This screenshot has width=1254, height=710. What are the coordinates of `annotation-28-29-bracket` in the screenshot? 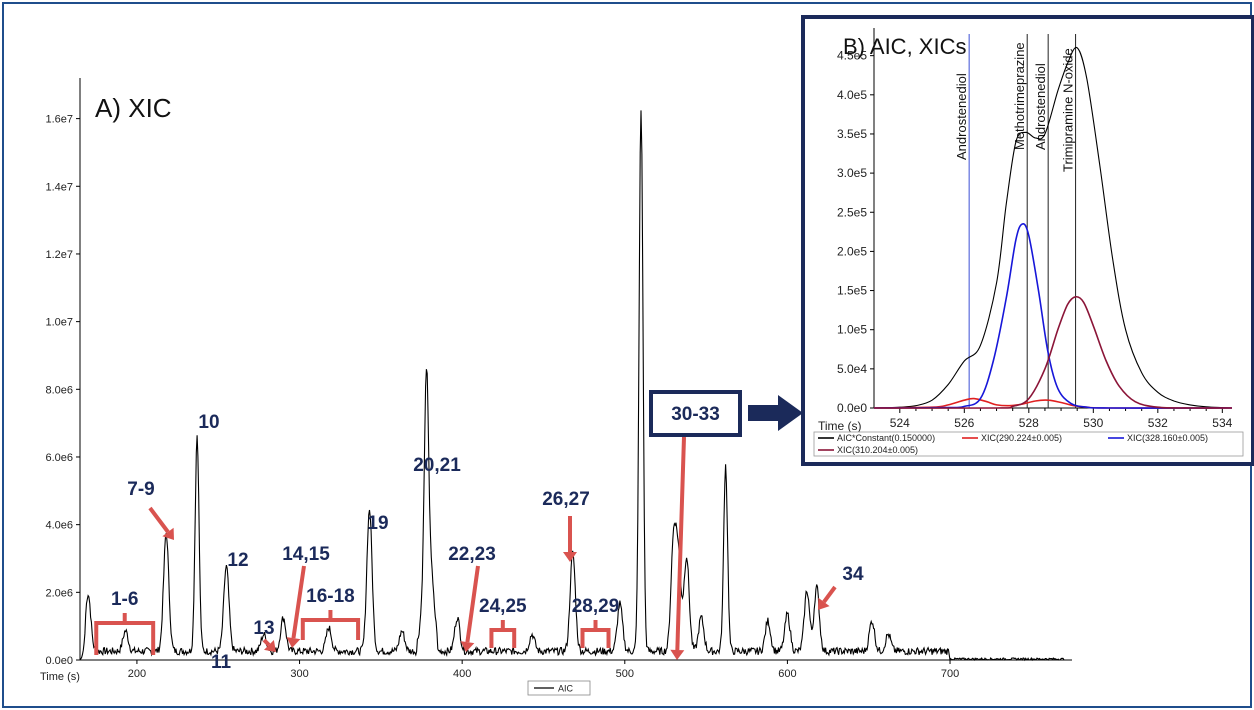 It's located at (595, 634).